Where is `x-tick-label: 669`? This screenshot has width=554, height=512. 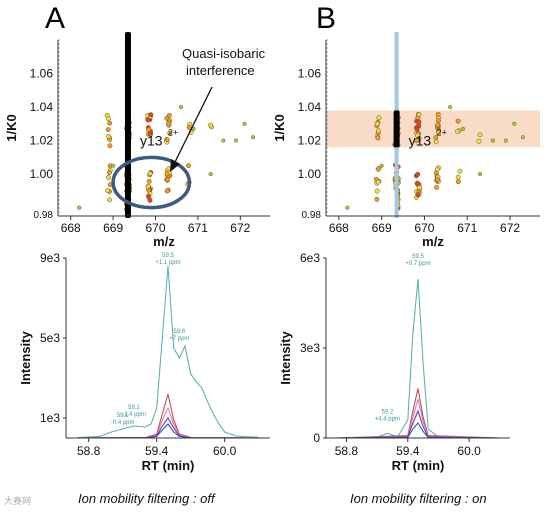
x-tick-label: 669 is located at coordinates (382, 228).